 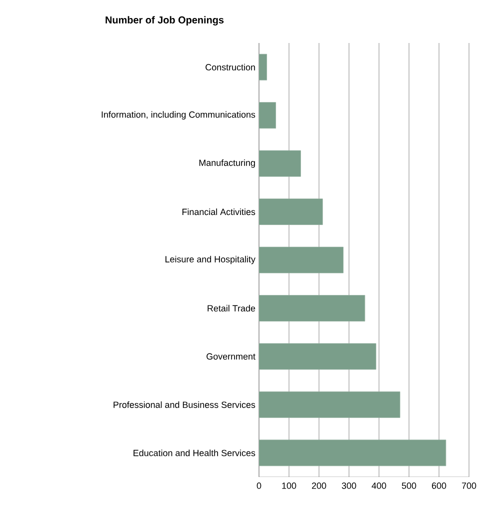 What do you see at coordinates (219, 212) in the screenshot?
I see `y-tick-label: Financial Activities` at bounding box center [219, 212].